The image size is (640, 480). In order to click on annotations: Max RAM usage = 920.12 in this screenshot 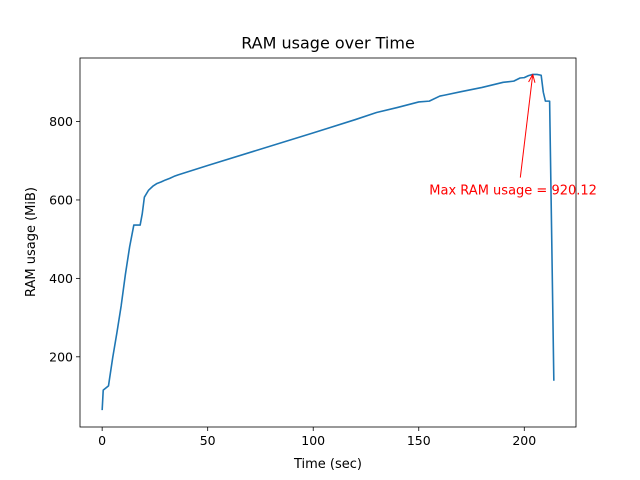, I will do `click(513, 136)`.